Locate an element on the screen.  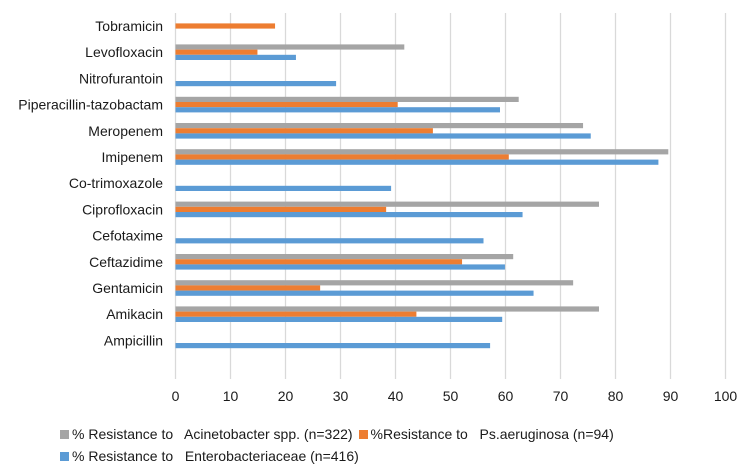
x-tick-label: 70 is located at coordinates (561, 396).